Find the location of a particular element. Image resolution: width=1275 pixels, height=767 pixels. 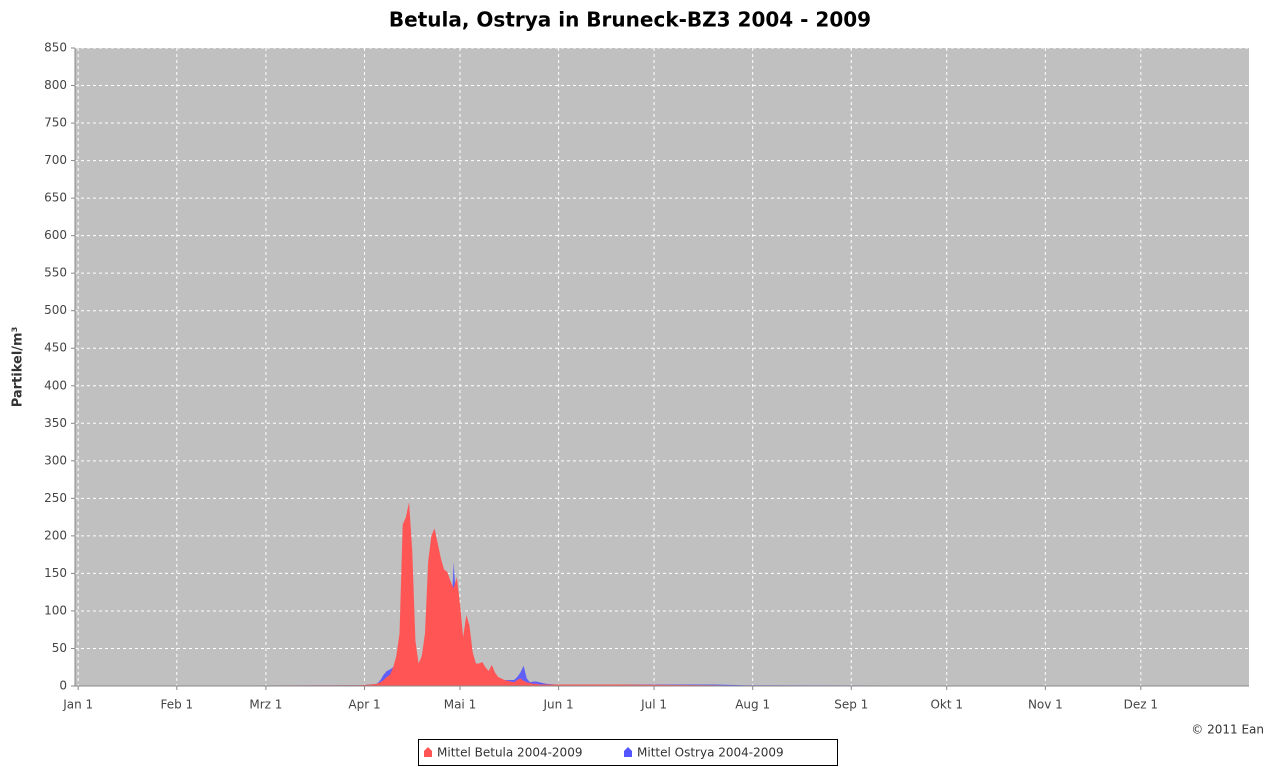

x-tick-label: Nov 1 is located at coordinates (1045, 705).